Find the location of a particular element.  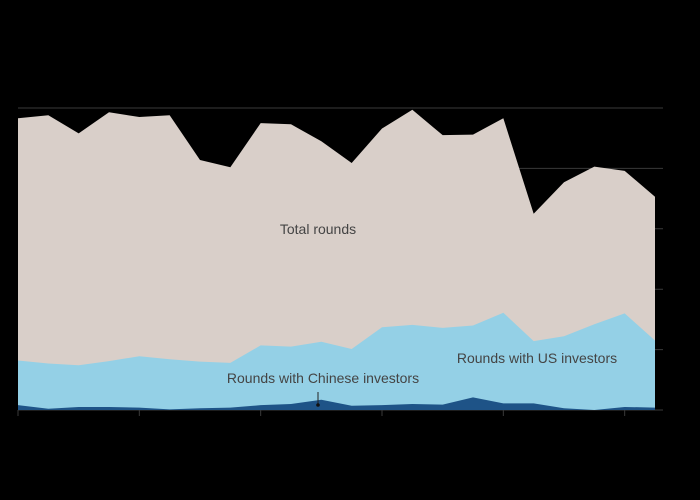

series-label-us: Rounds with US investors is located at coordinates (537, 358).